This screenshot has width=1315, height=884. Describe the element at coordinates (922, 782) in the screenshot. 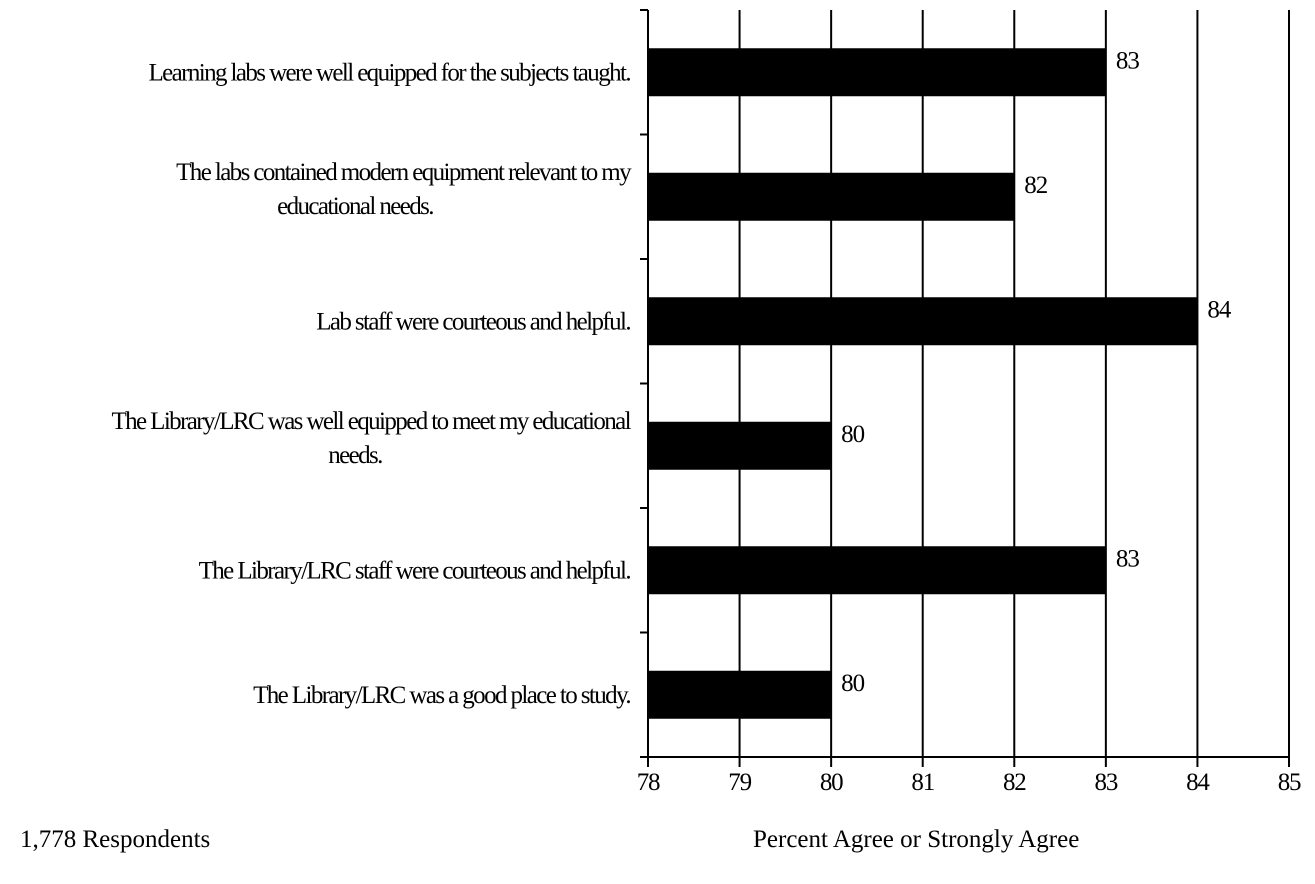

I see `x-tick-label-81: 81` at that location.